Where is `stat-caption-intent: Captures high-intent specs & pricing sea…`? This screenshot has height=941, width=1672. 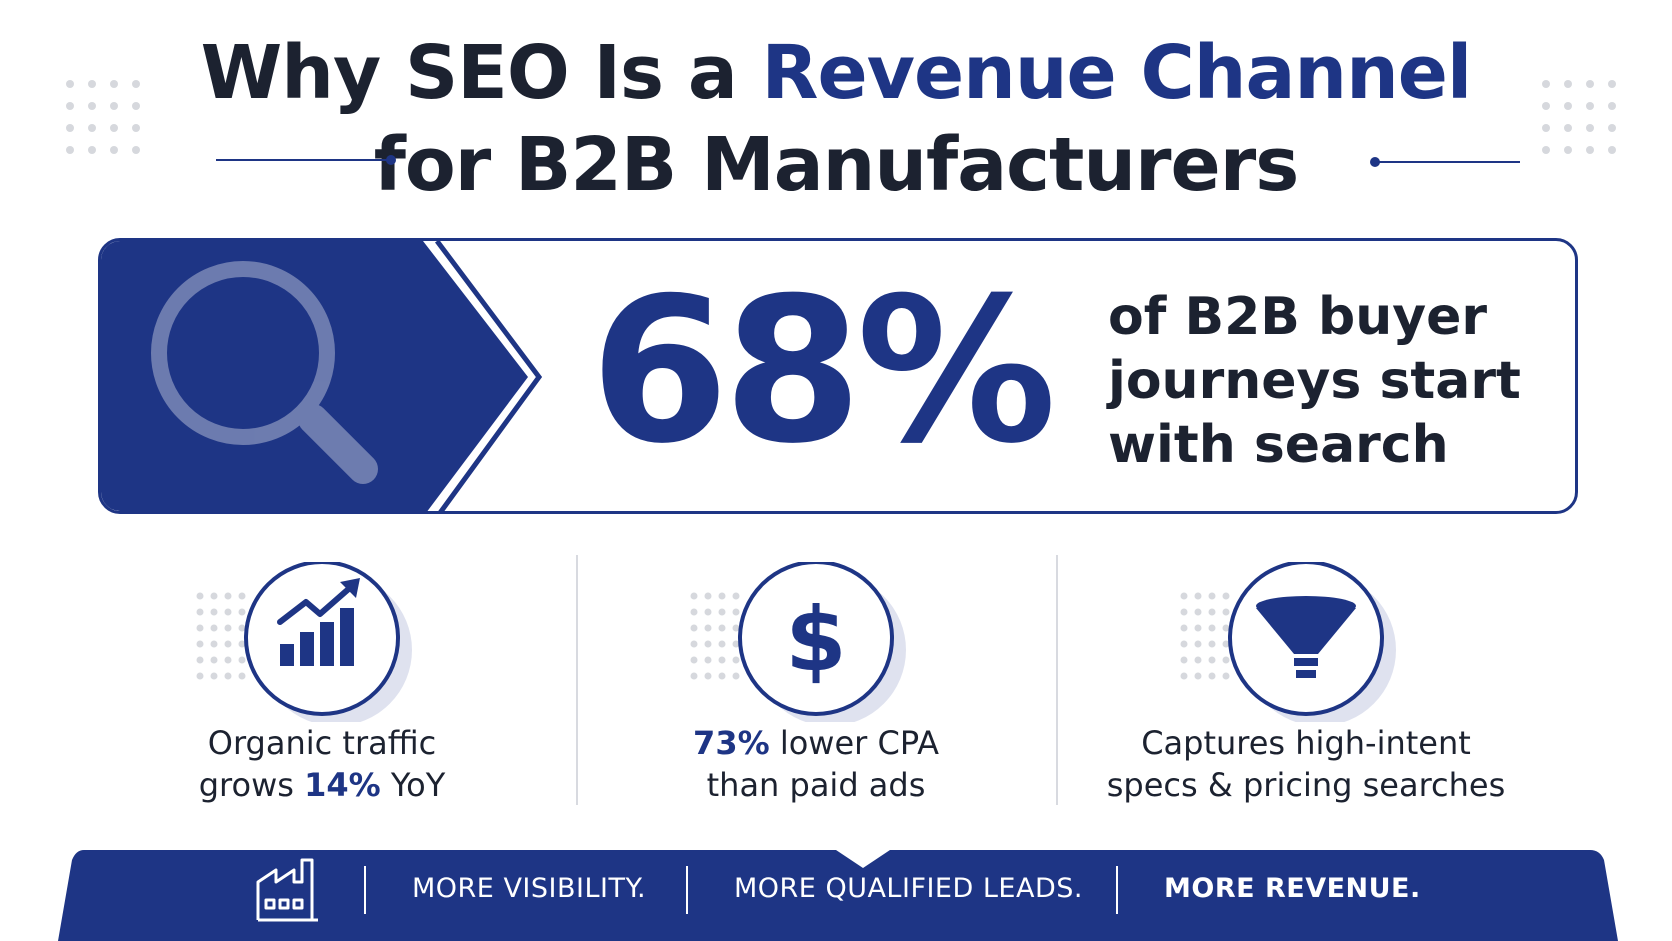 stat-caption-intent: Captures high-intent specs & pricing sea… is located at coordinates (1306, 764).